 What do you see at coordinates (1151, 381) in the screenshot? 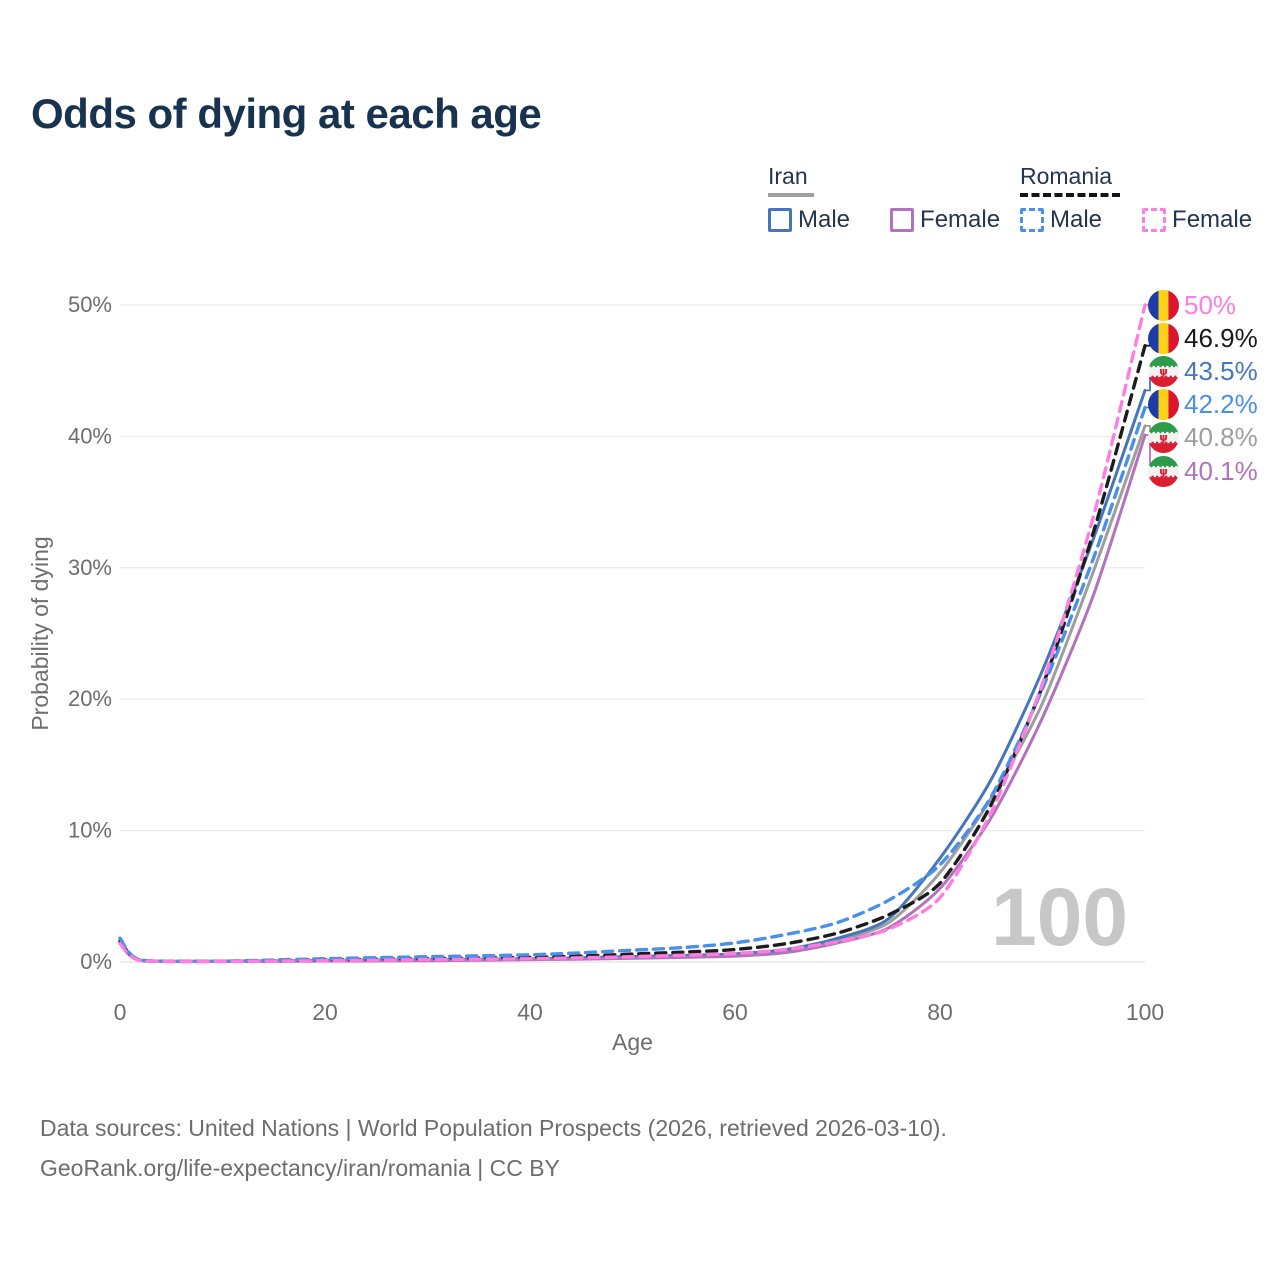
I see `end-label-connector-iran-male` at bounding box center [1151, 381].